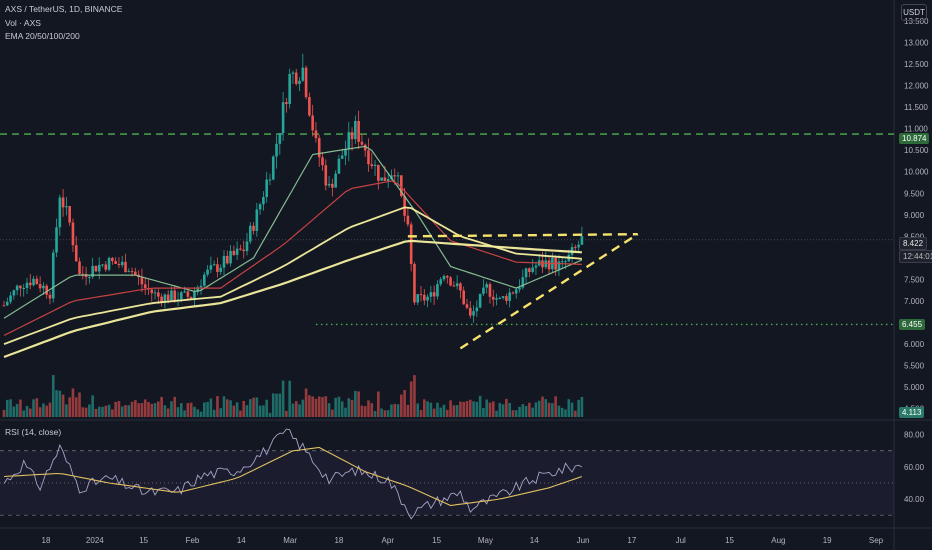  I want to click on rsi-line, so click(293, 474).